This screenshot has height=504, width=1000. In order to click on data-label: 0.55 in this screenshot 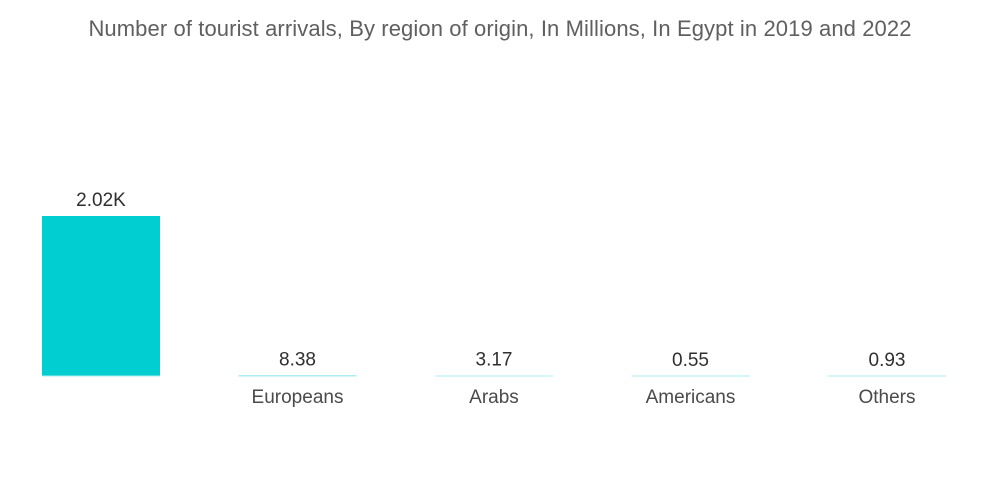, I will do `click(690, 360)`.